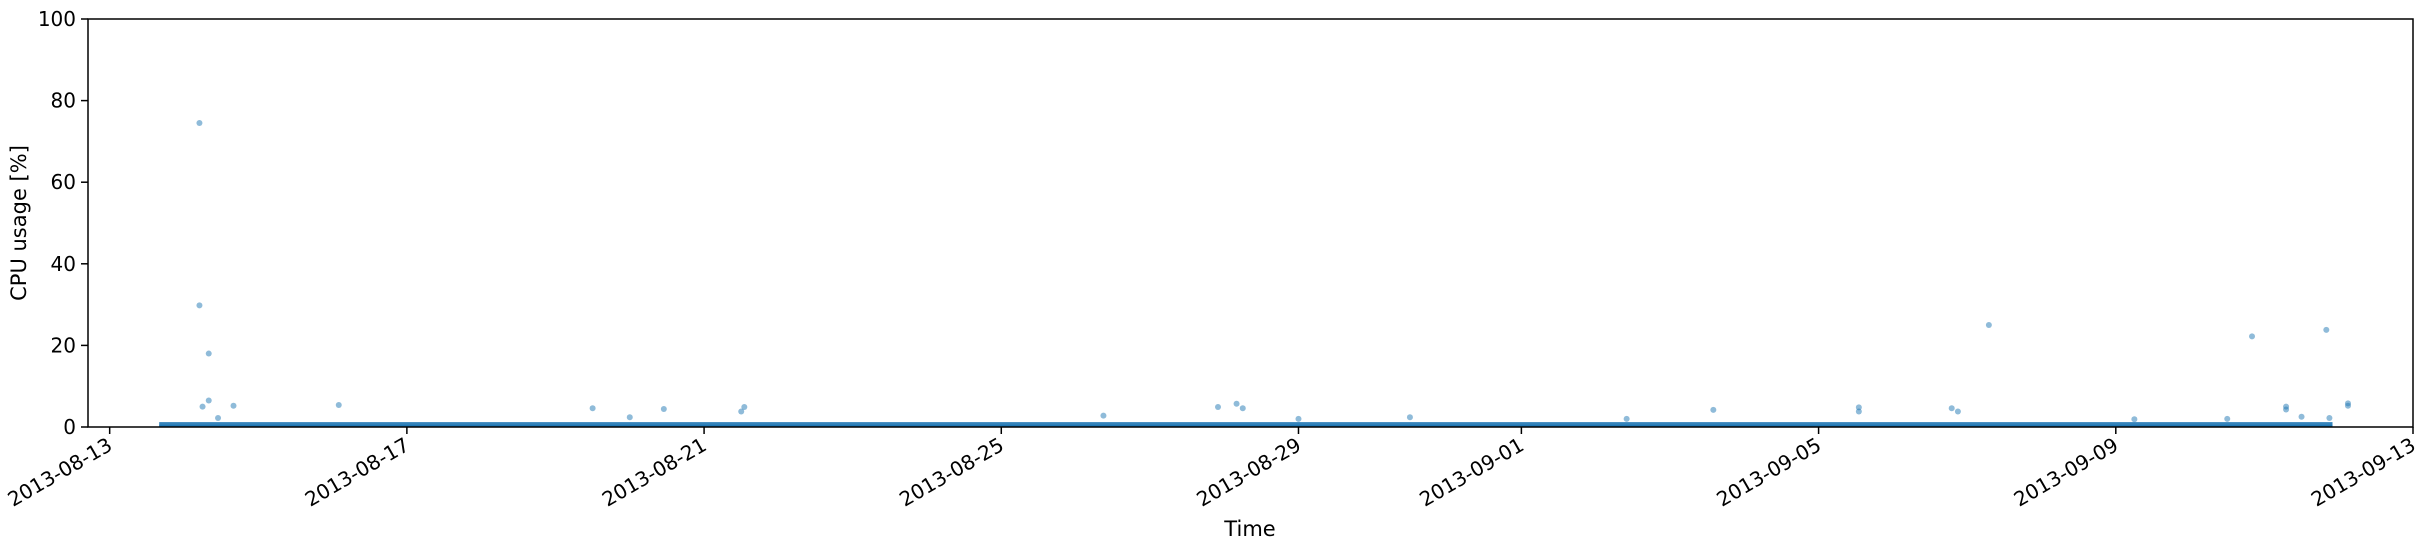  Describe the element at coordinates (1249, 529) in the screenshot. I see `x-axis-label: Time` at that location.